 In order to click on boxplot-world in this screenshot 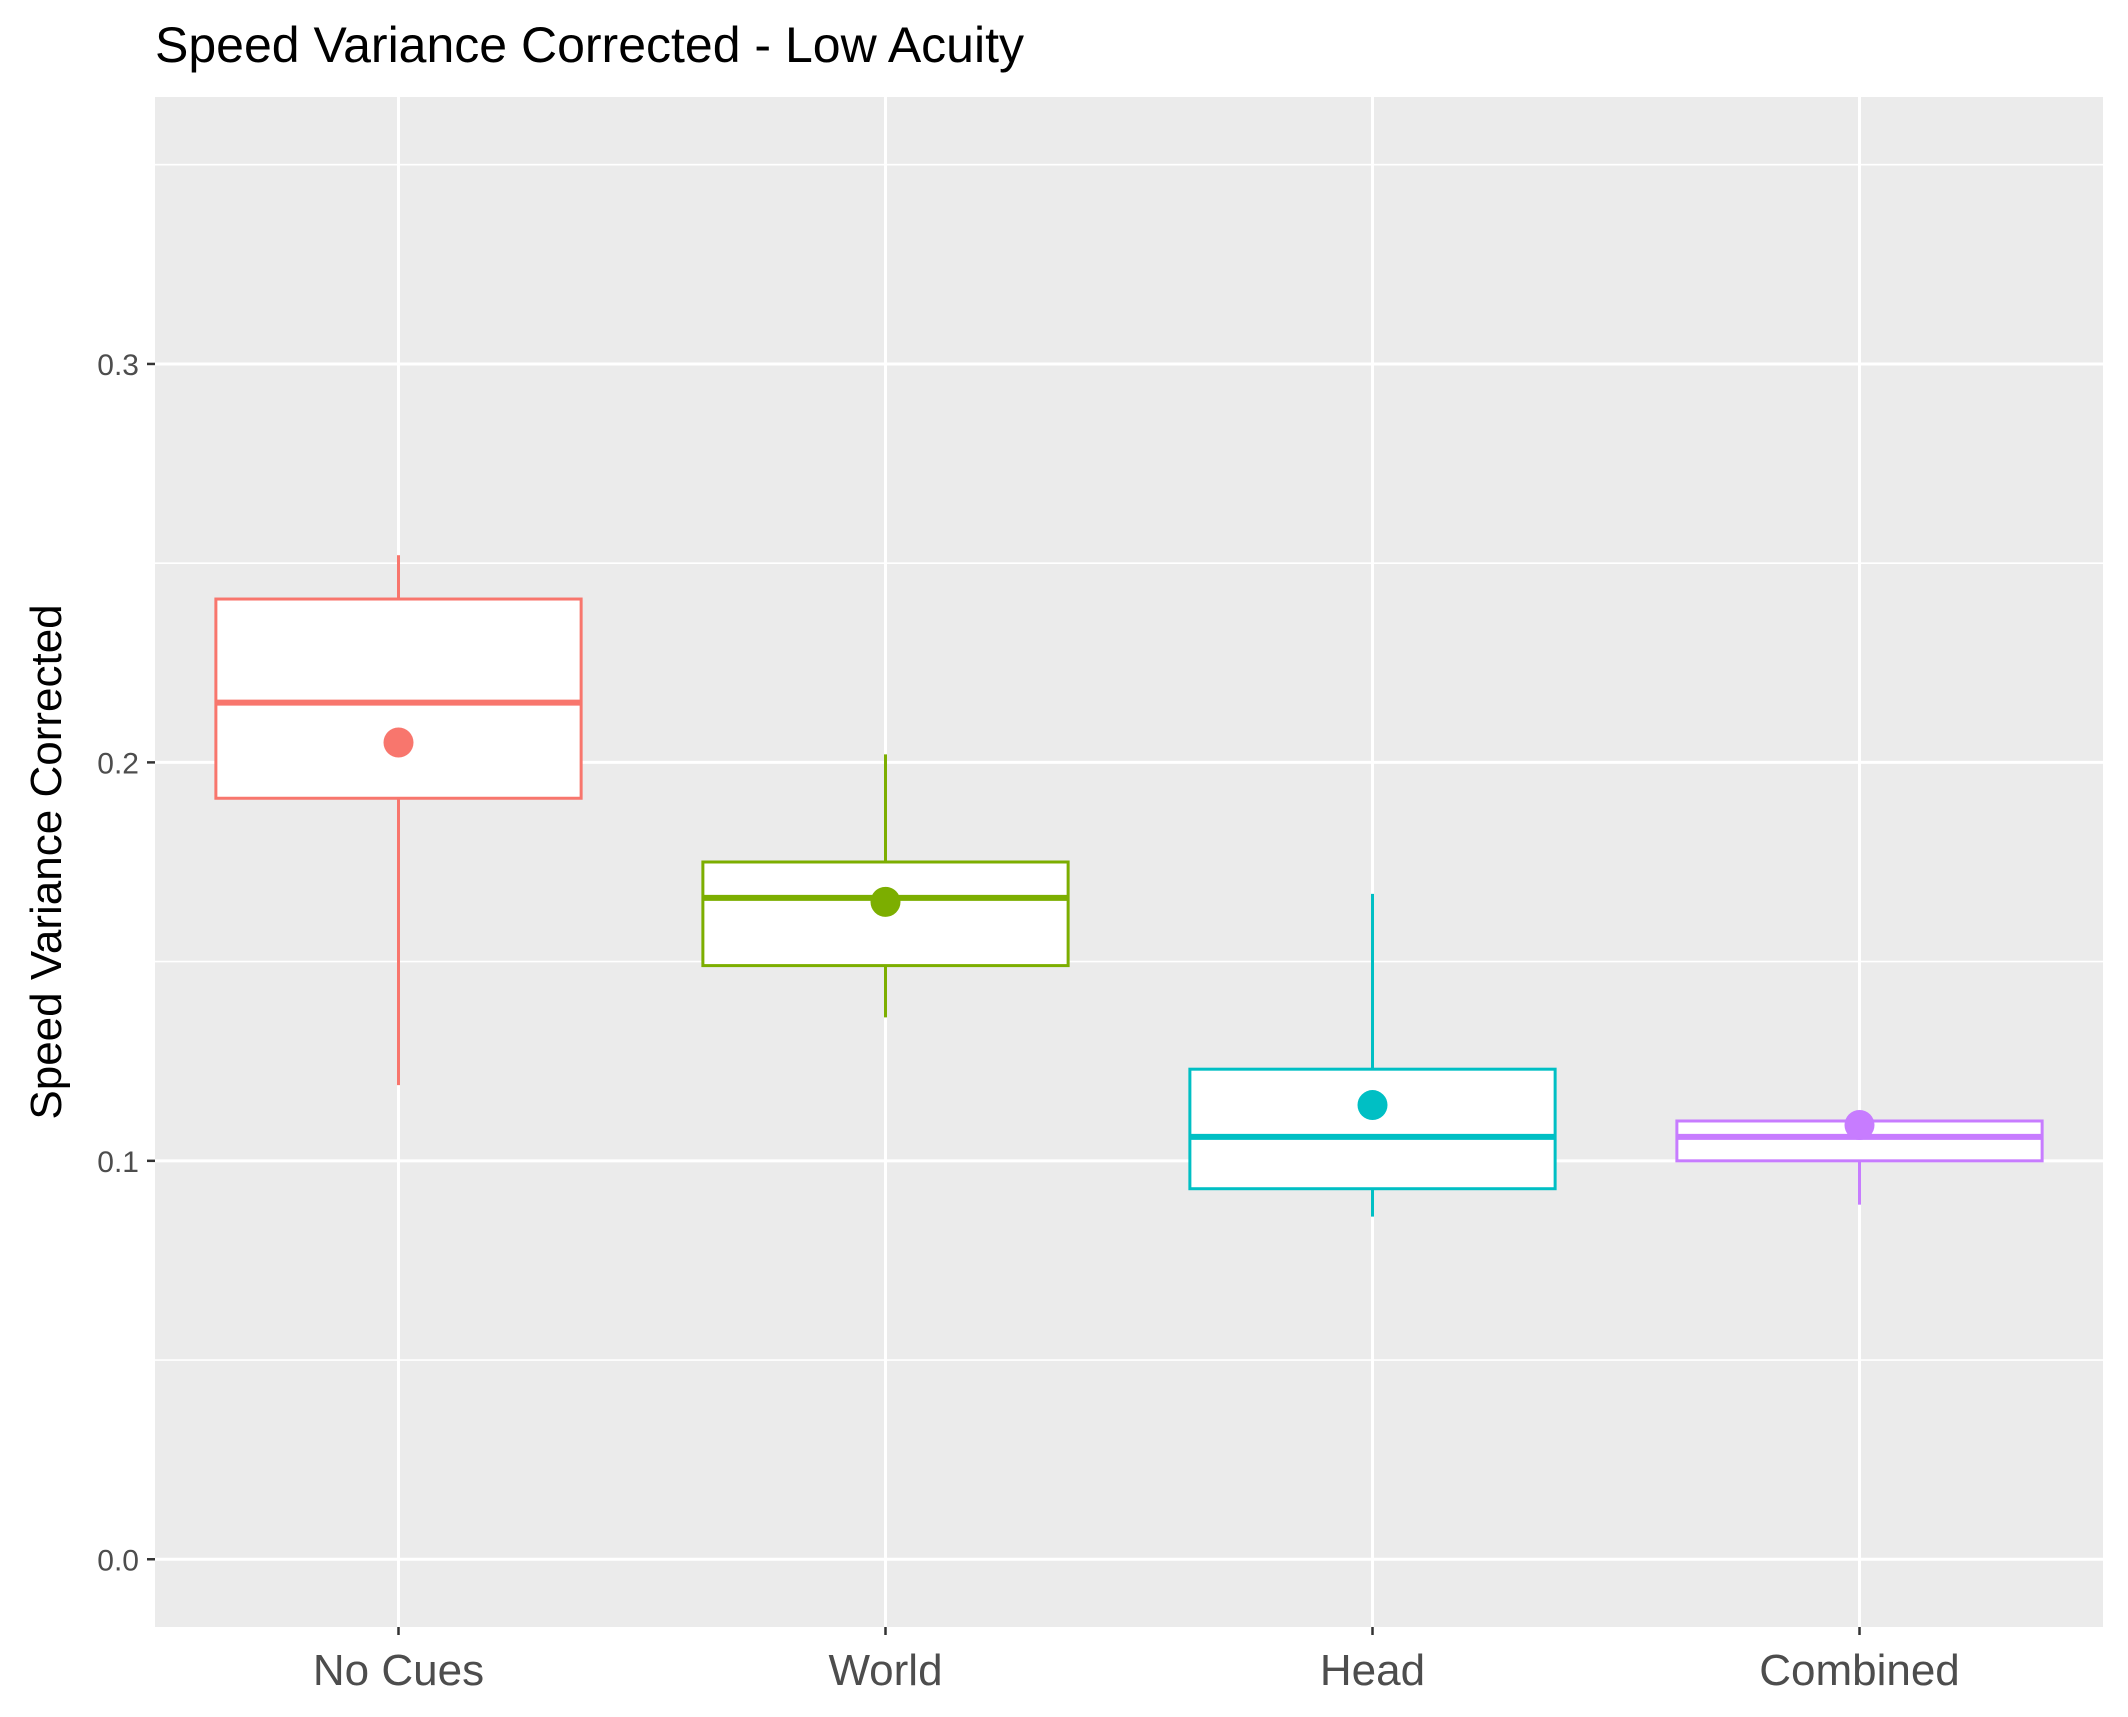, I will do `click(885, 886)`.